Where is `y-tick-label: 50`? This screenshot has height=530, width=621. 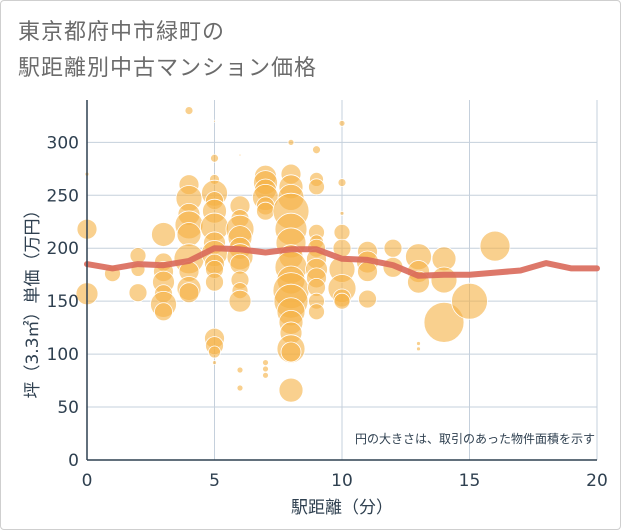
y-tick-label: 50 is located at coordinates (68, 408).